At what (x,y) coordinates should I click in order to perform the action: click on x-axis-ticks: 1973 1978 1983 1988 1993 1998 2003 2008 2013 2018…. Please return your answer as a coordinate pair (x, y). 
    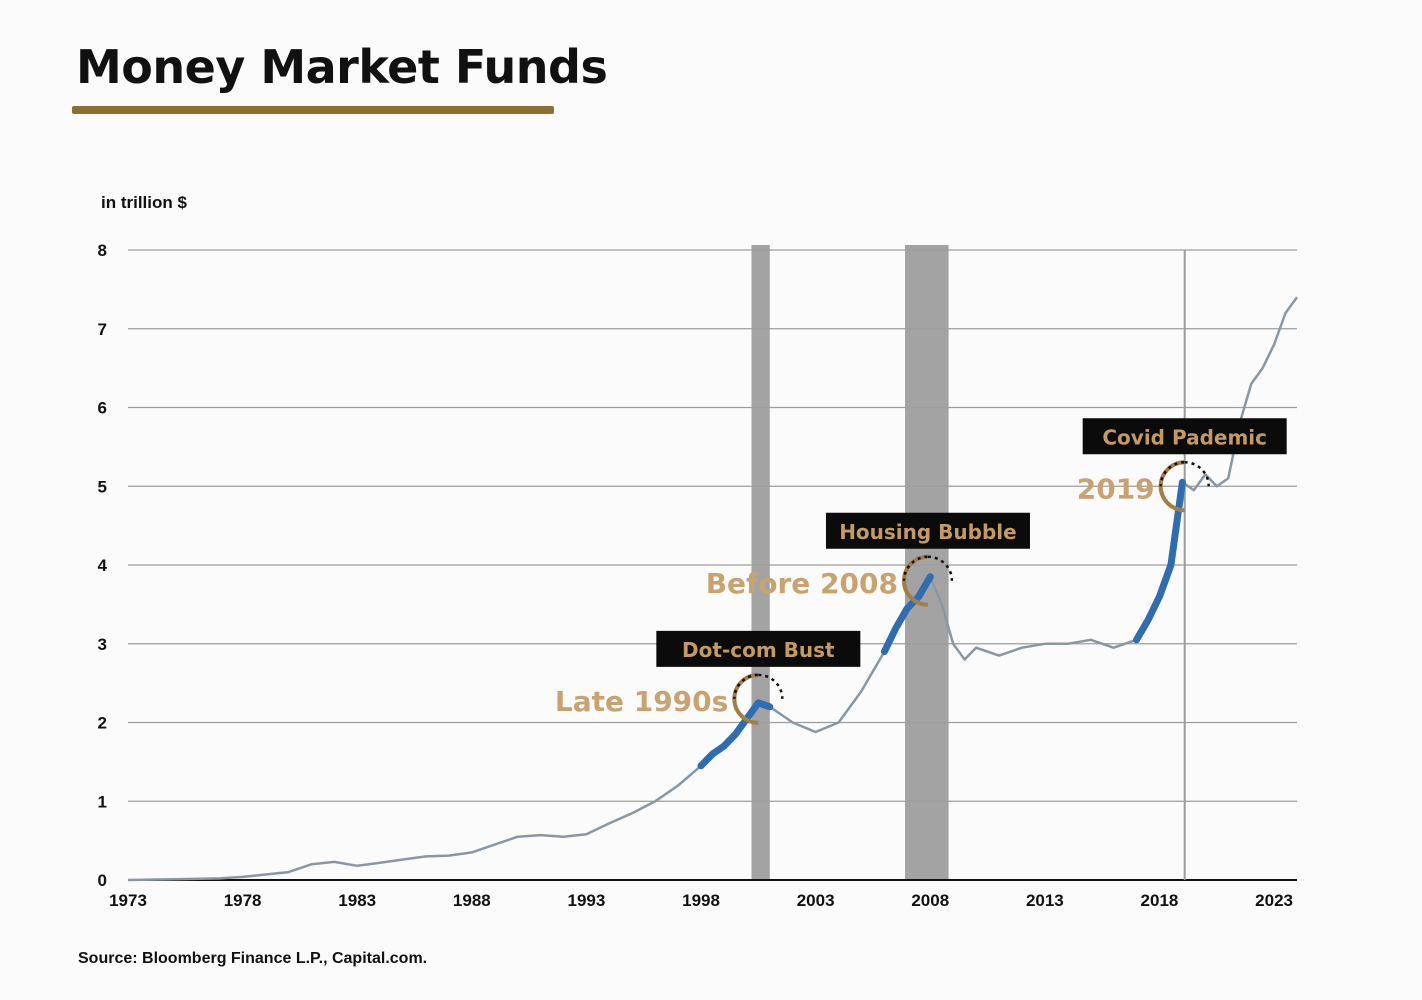
    Looking at the image, I should click on (701, 900).